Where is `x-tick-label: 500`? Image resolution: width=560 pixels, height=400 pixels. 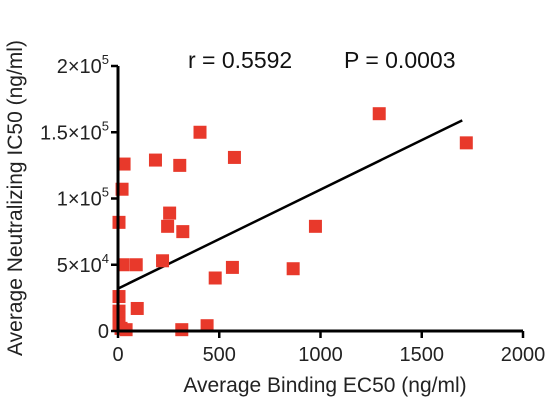
x-tick-label: 500 is located at coordinates (219, 355).